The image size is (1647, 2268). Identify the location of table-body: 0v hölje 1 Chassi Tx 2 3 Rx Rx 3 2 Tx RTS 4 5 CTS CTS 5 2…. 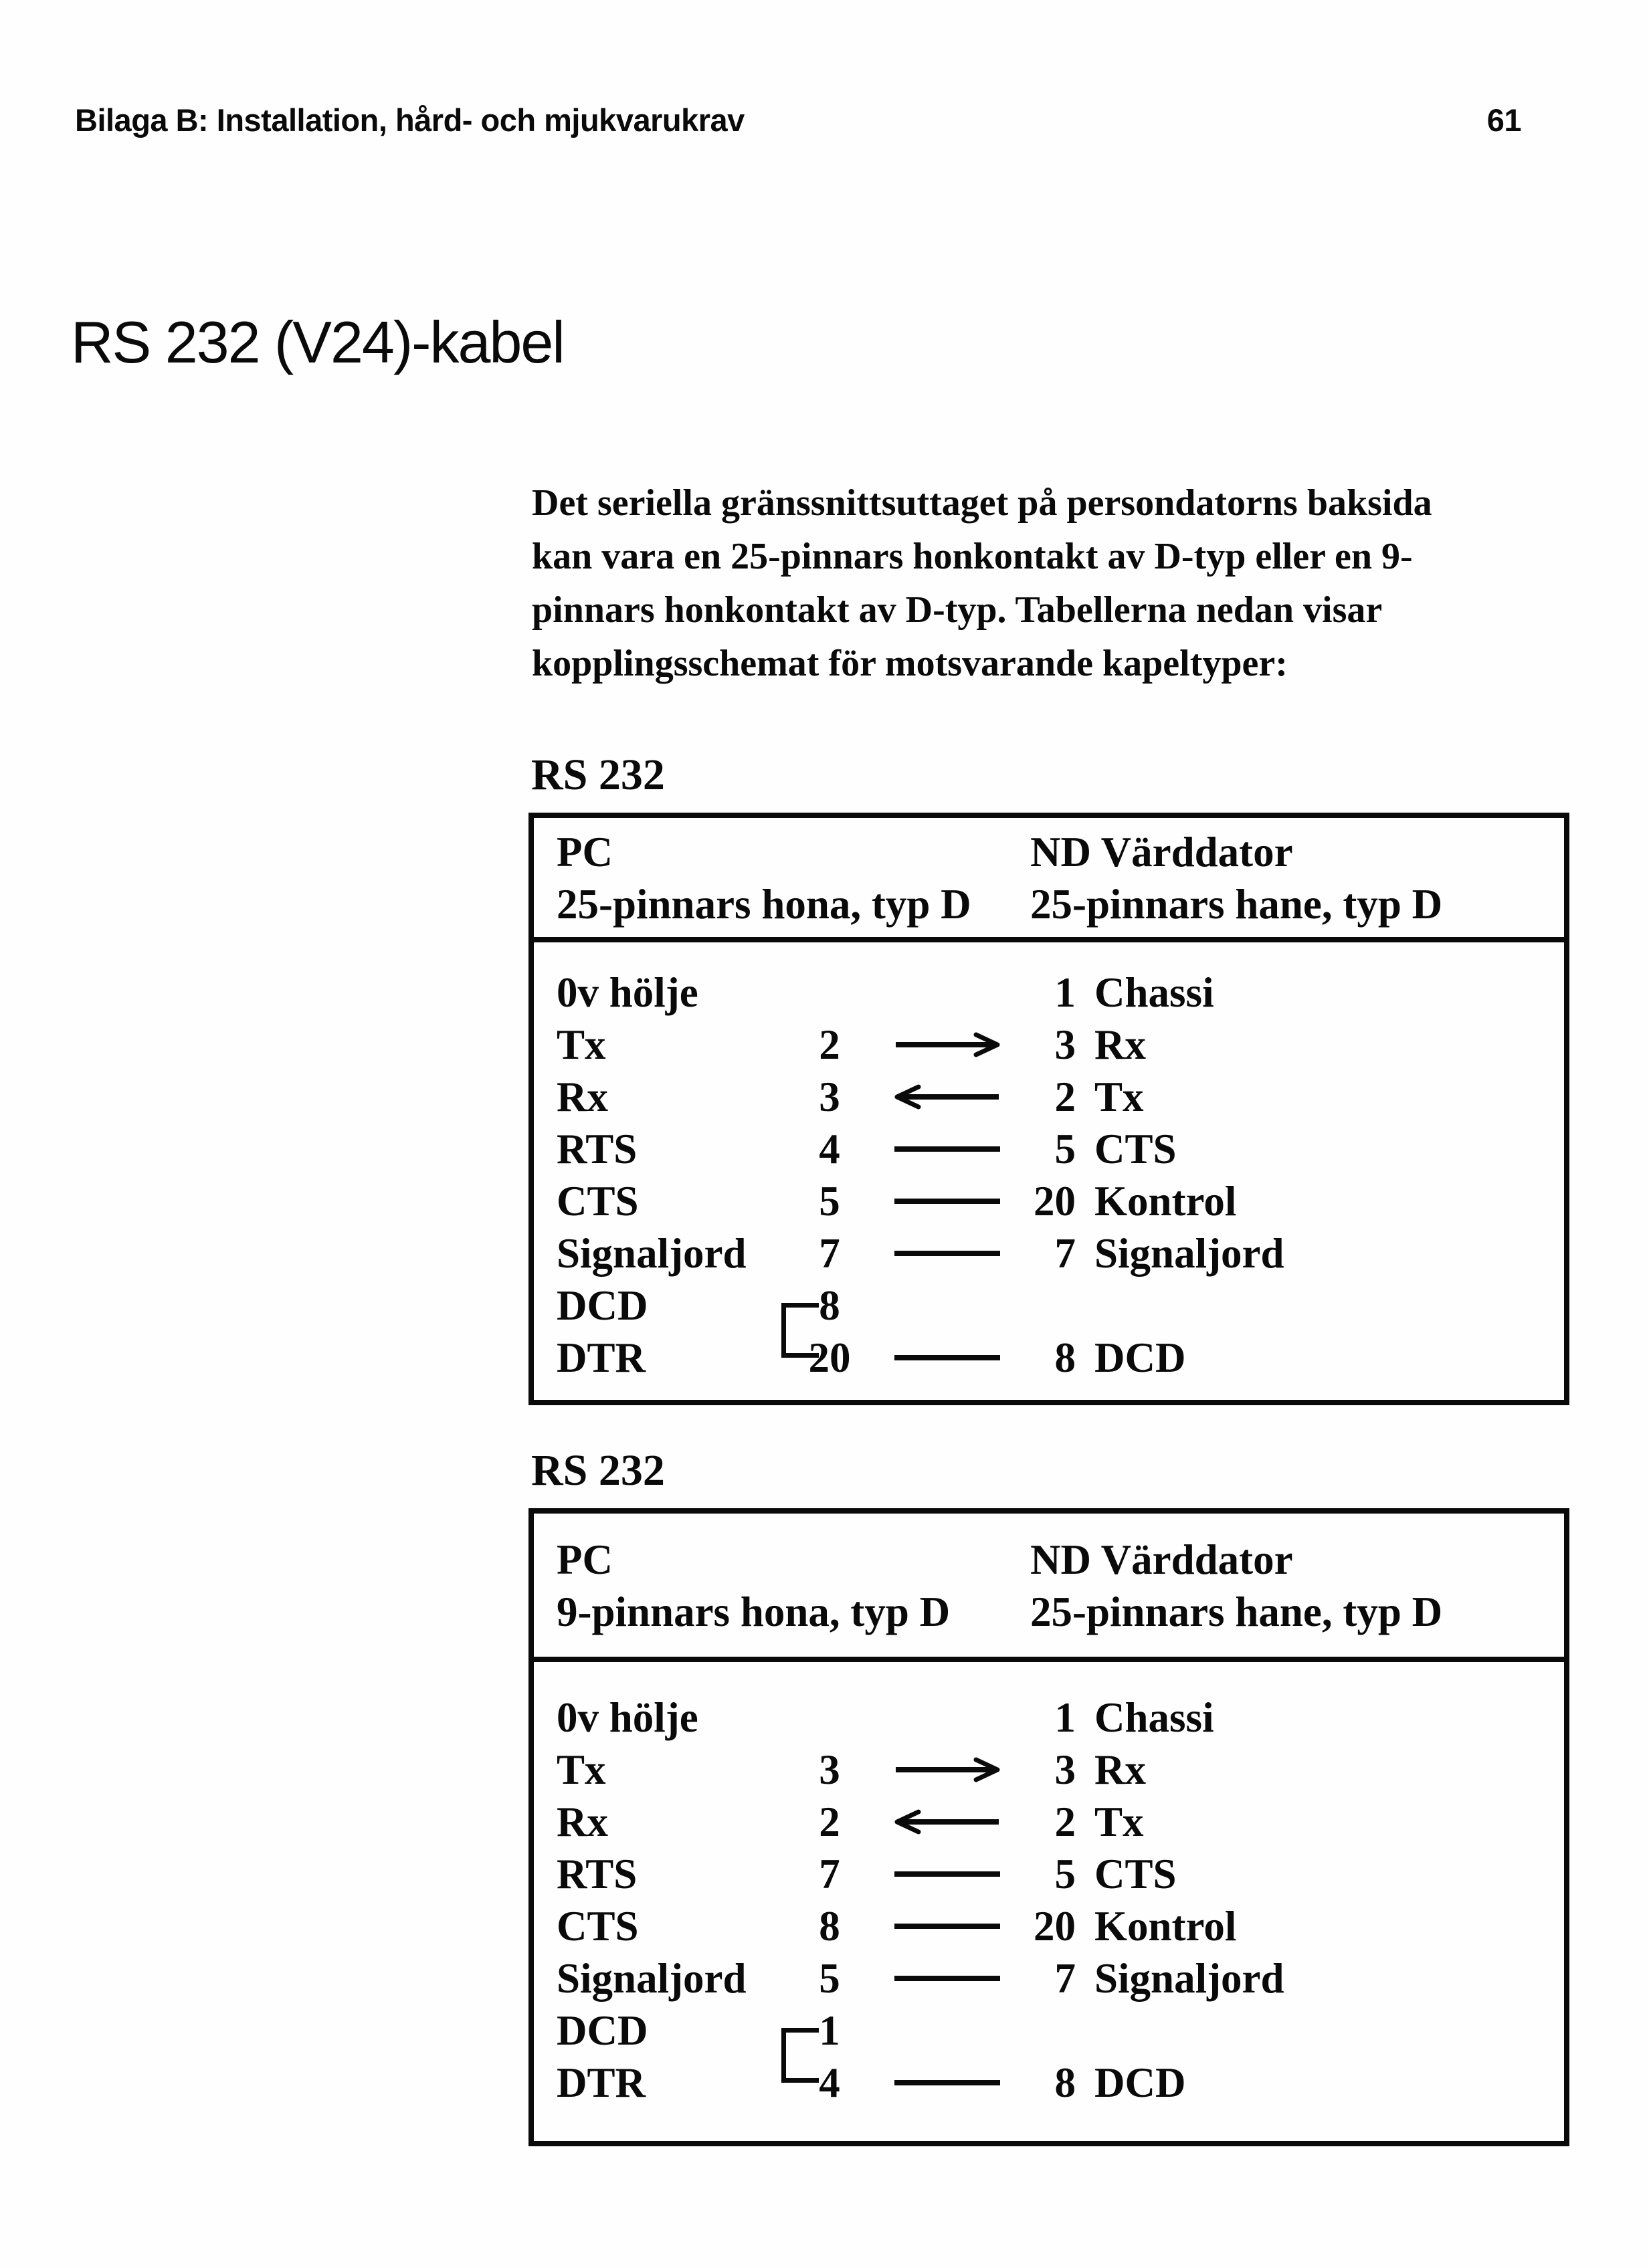
(1049, 1171).